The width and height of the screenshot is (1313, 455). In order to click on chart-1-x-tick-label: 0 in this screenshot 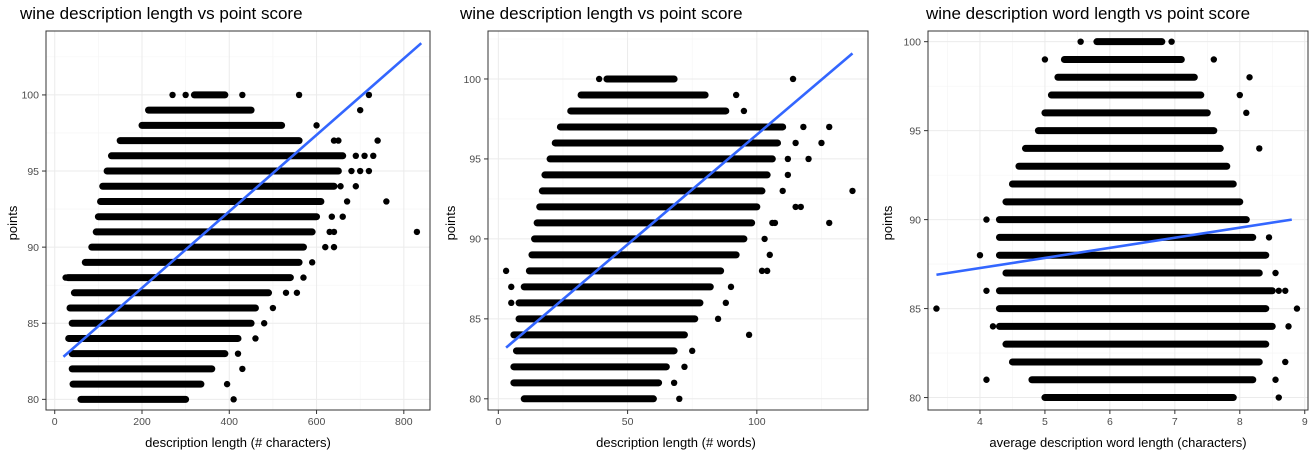, I will do `click(55, 422)`.